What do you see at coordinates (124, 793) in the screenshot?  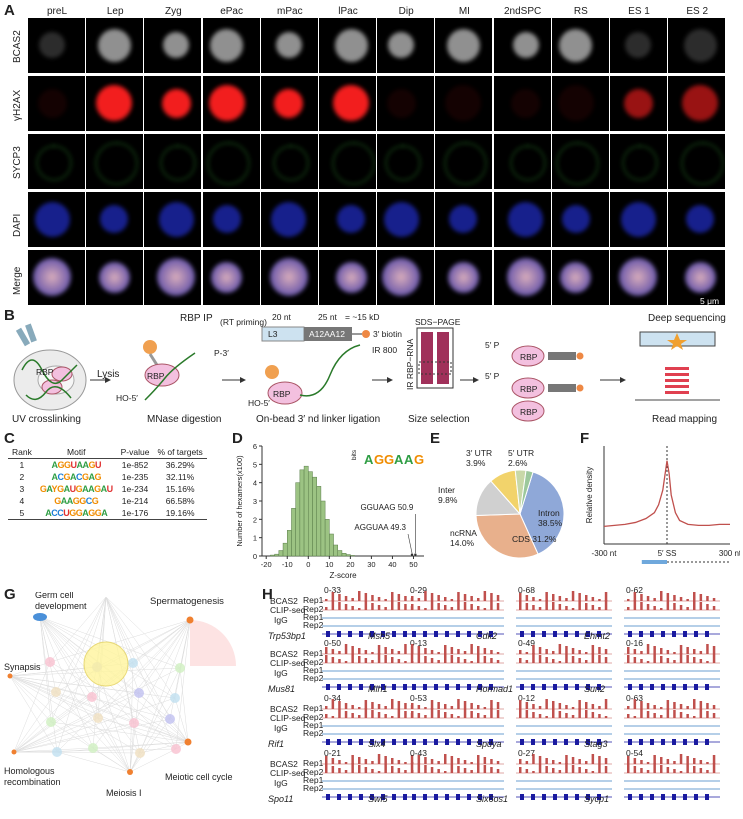 I see `node-label: Meiosis I` at bounding box center [124, 793].